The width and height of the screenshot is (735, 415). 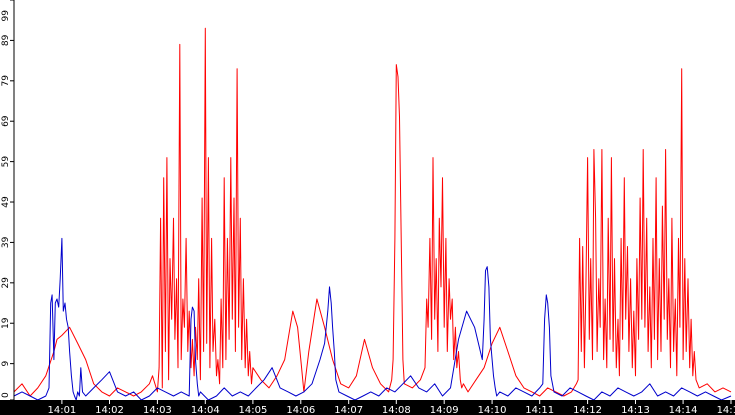 What do you see at coordinates (6, 16) in the screenshot?
I see `y-tick-label: 99` at bounding box center [6, 16].